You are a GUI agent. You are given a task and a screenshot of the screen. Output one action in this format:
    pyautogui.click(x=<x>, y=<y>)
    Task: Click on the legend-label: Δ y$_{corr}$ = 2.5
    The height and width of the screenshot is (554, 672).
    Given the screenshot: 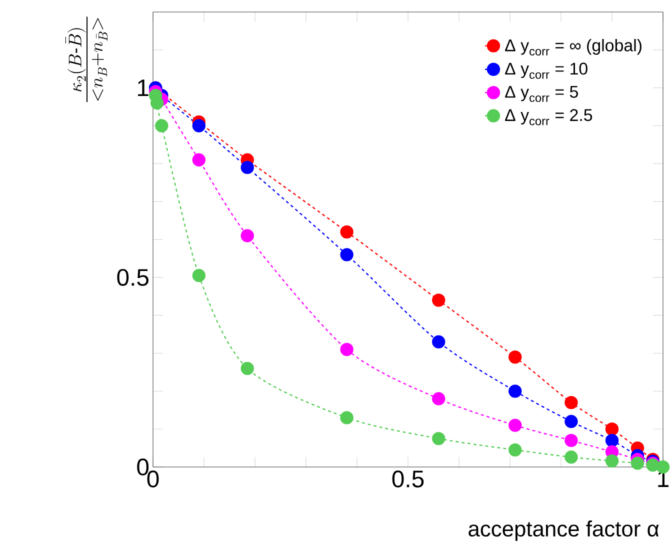 What is the action you would take?
    pyautogui.click(x=548, y=117)
    